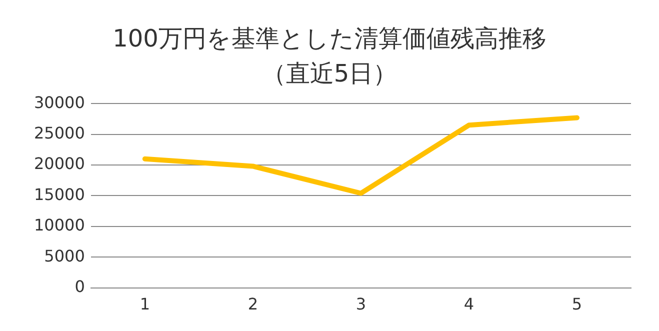  I want to click on x-tick-label: 2, so click(253, 304).